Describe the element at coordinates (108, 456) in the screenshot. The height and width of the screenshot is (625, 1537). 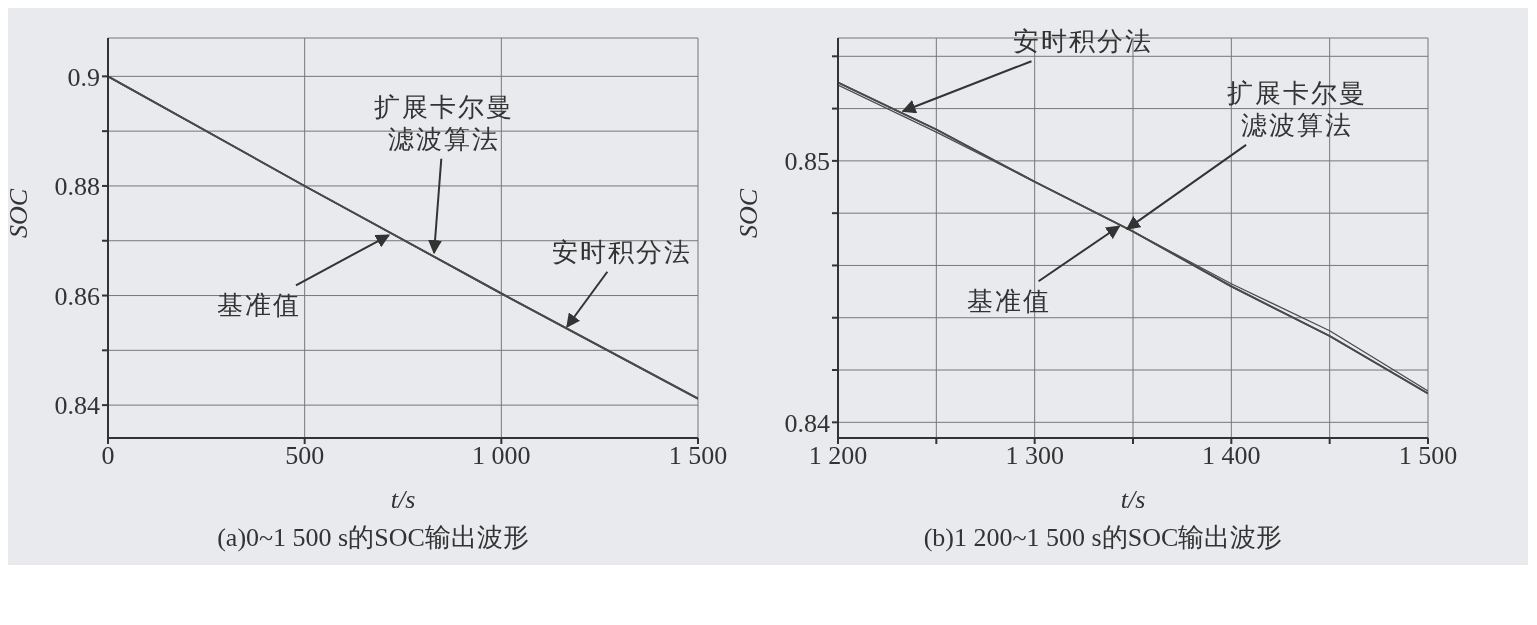
I see `x-tick-label: 0` at that location.